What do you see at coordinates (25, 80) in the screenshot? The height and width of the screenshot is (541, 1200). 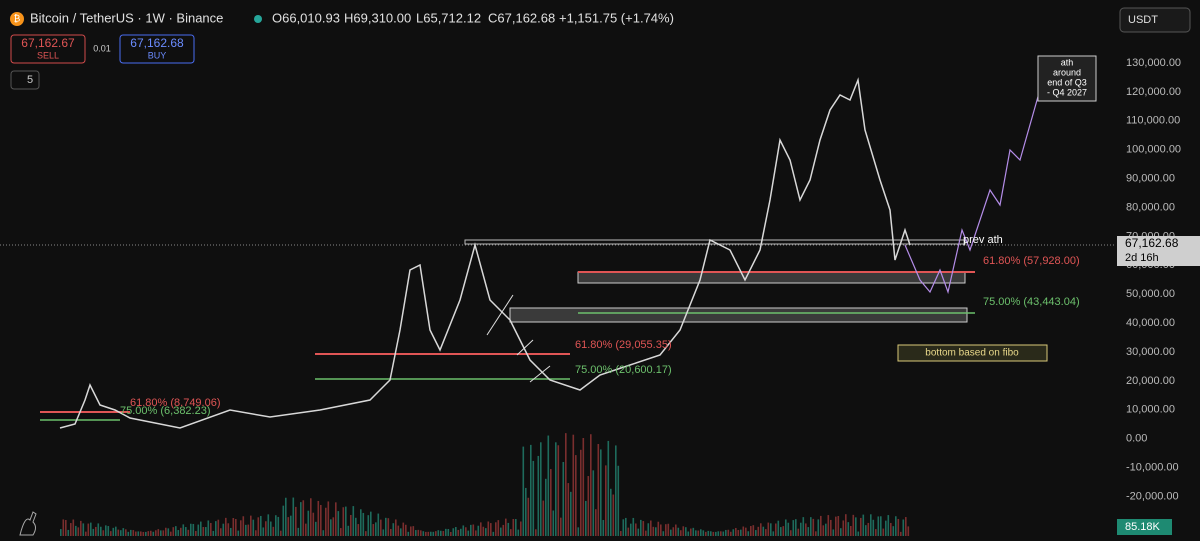 I see `indicators-toggle` at bounding box center [25, 80].